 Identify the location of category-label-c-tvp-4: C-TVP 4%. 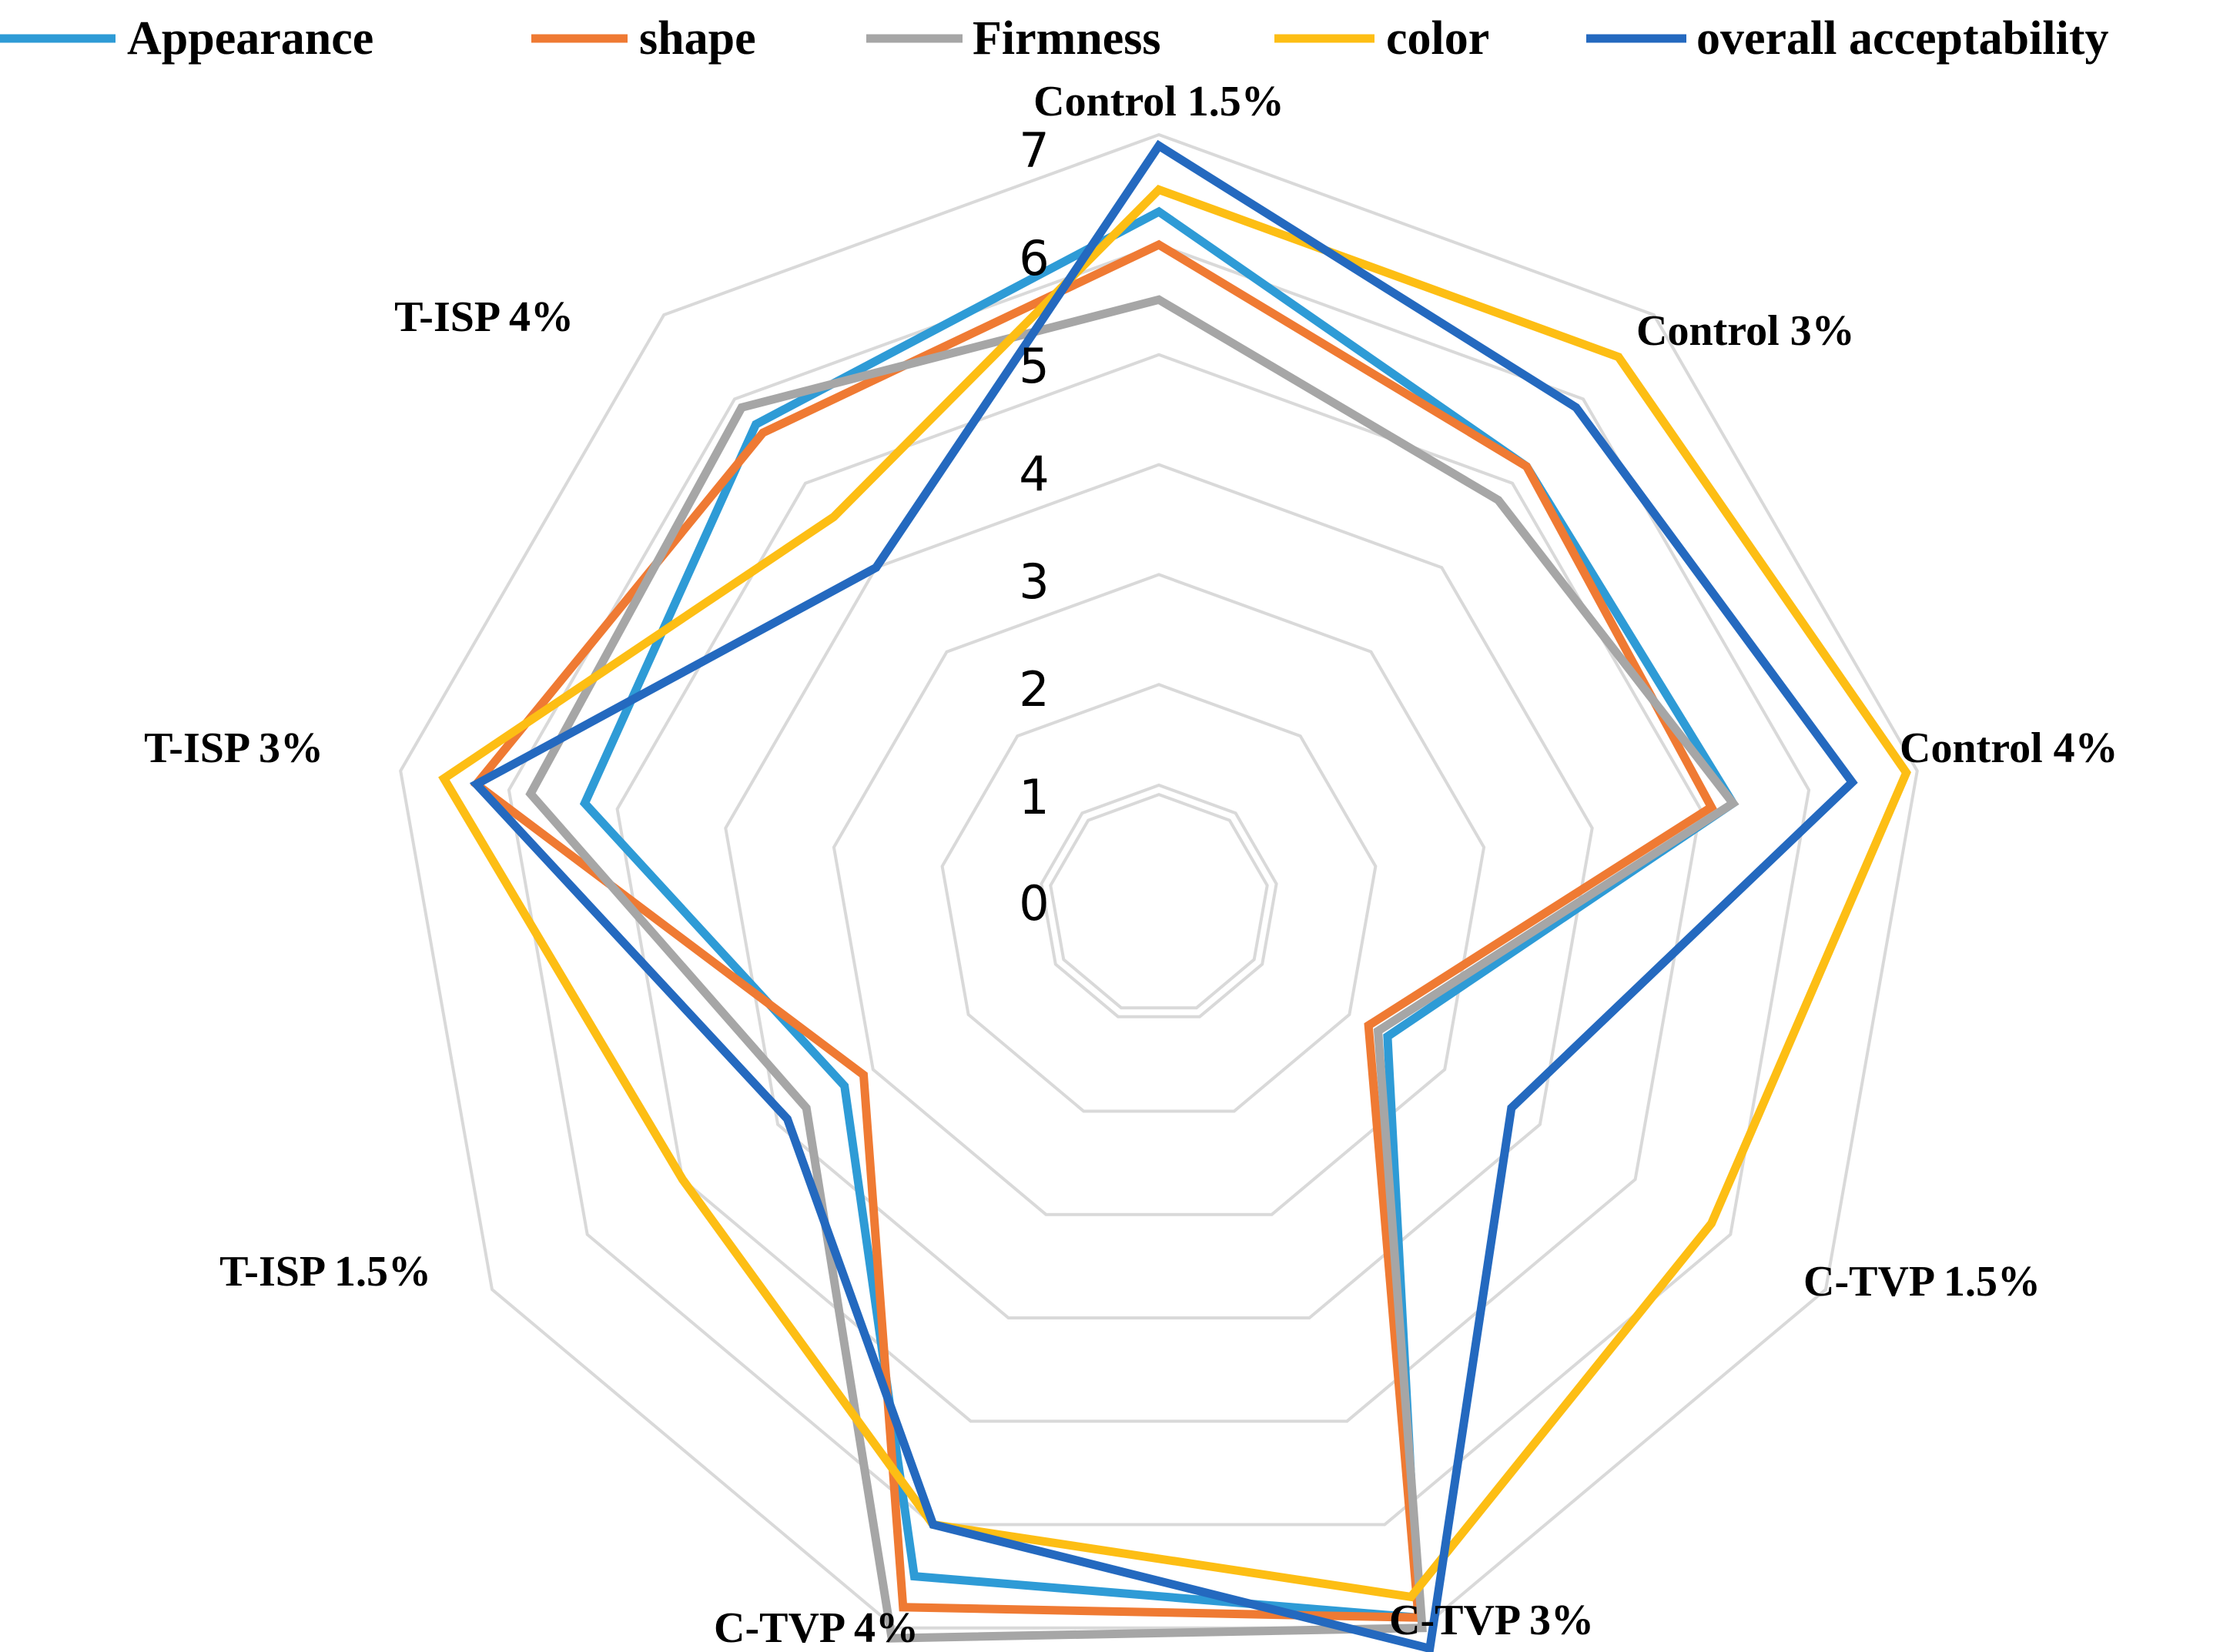
(816, 1628).